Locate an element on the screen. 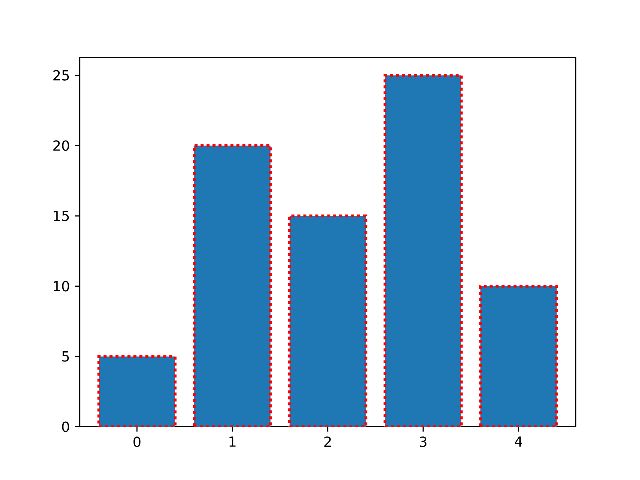  y-tick-label: 10 is located at coordinates (62, 286).